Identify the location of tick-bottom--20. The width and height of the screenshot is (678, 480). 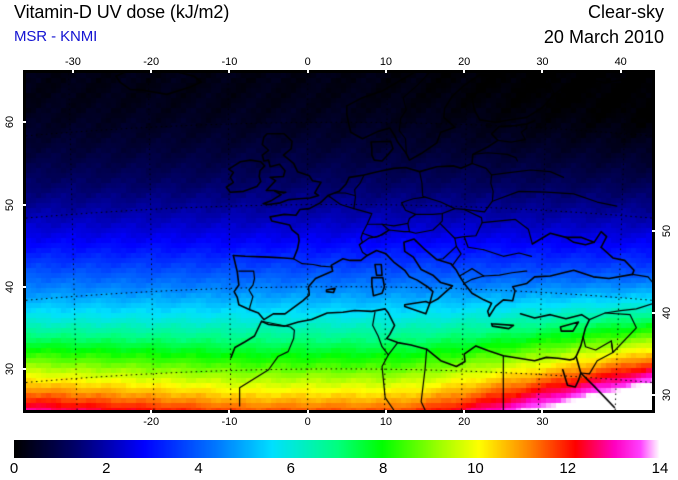
(151, 411).